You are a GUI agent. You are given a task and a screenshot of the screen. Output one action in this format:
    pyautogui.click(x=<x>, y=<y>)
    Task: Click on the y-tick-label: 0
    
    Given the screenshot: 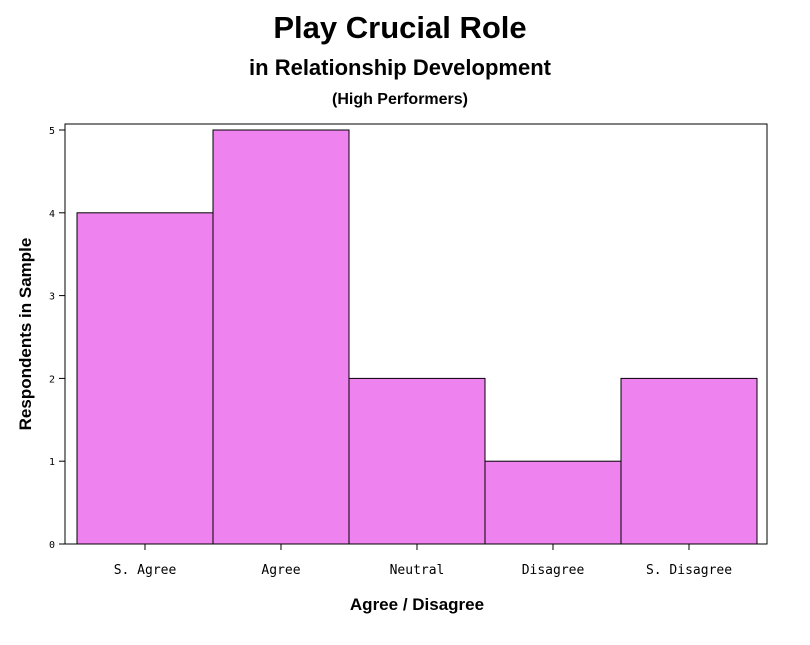 What is the action you would take?
    pyautogui.click(x=52, y=545)
    